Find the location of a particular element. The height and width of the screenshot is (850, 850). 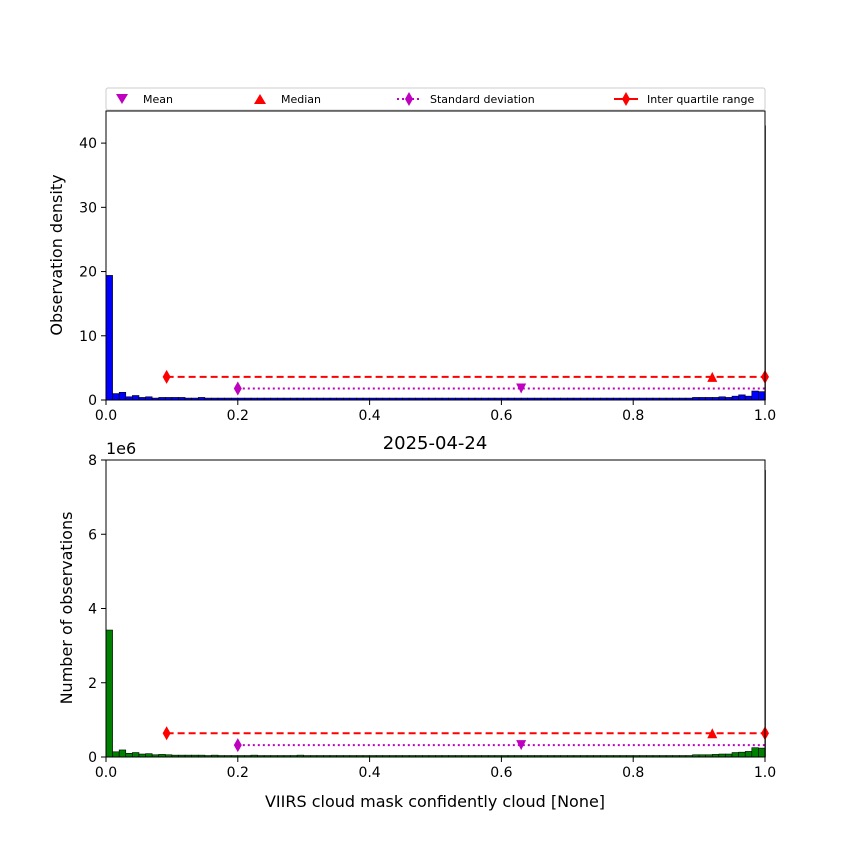

top-y-axis-label: Observation density is located at coordinates (56, 254).